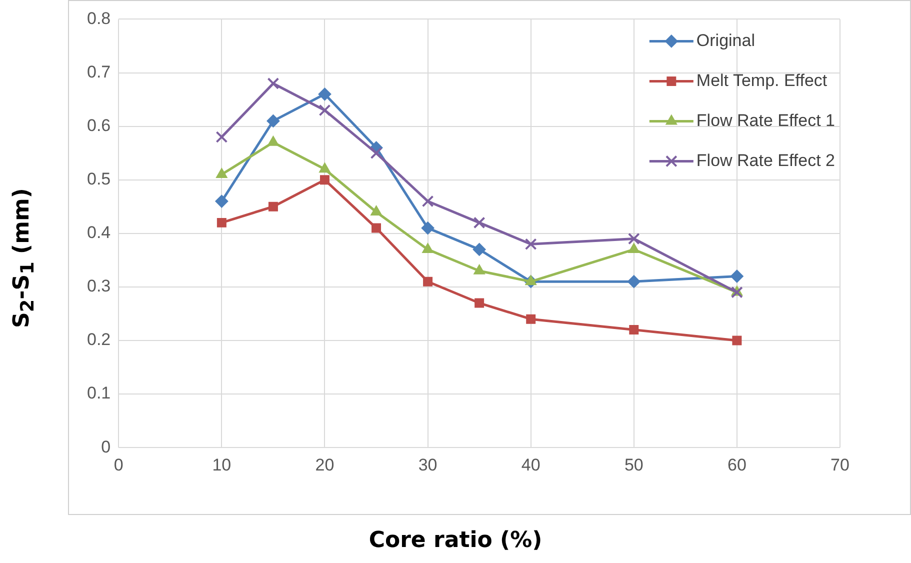 The width and height of the screenshot is (911, 563). I want to click on x-tick-label: 70, so click(840, 464).